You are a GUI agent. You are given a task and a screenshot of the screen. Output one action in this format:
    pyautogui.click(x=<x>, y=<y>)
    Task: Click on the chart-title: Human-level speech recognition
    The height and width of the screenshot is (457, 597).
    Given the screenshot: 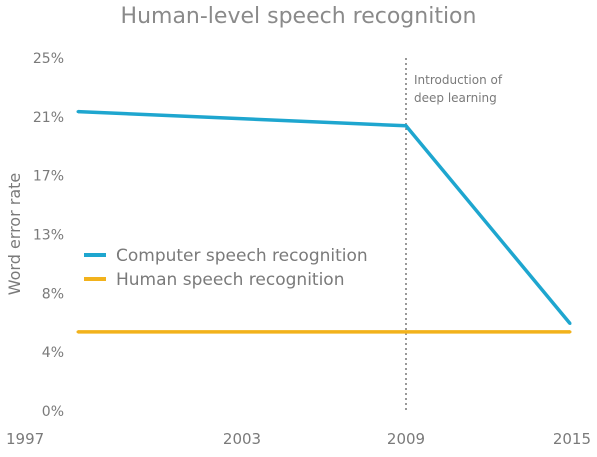 What is the action you would take?
    pyautogui.click(x=298, y=16)
    